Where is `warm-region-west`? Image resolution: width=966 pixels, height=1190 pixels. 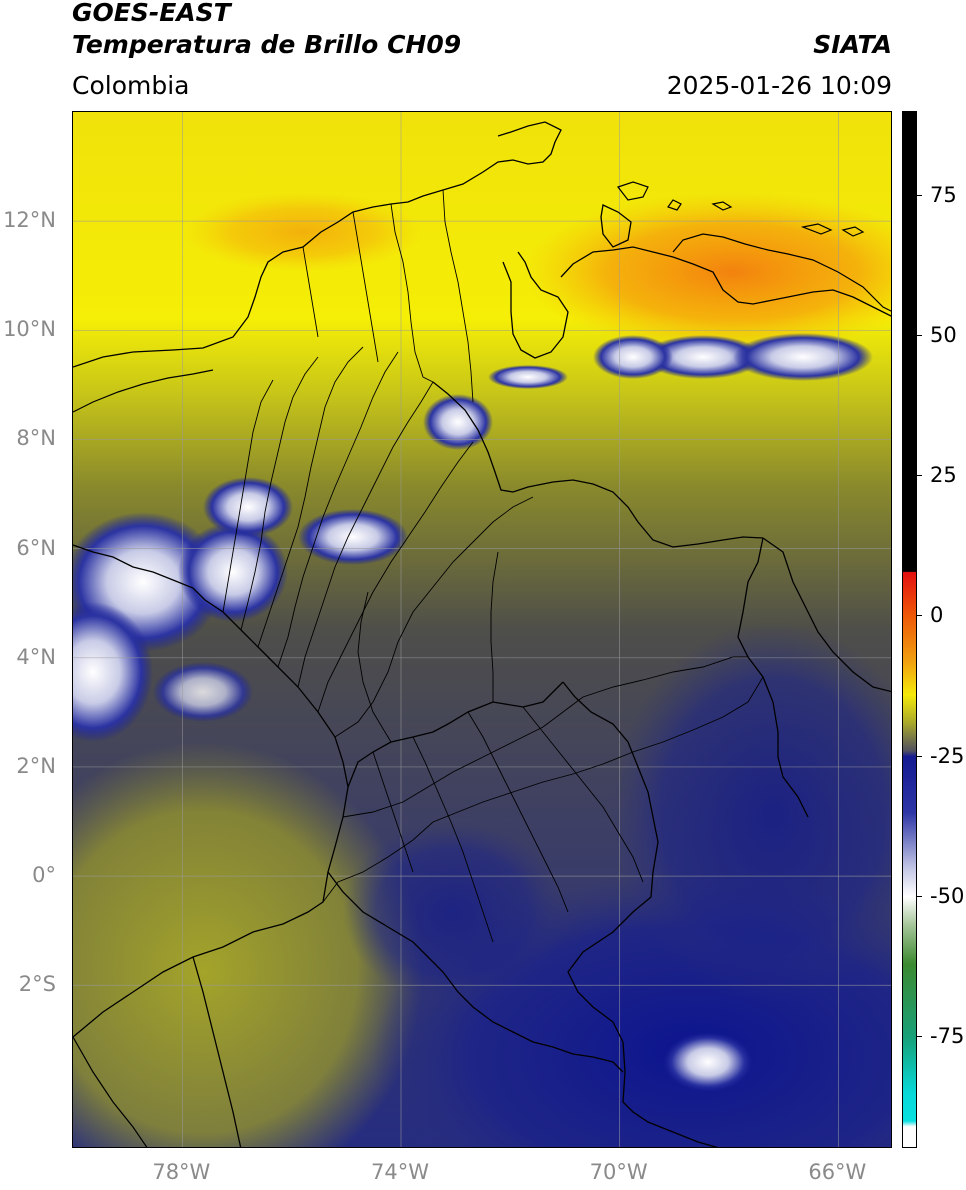 warm-region-west is located at coordinates (303, 232).